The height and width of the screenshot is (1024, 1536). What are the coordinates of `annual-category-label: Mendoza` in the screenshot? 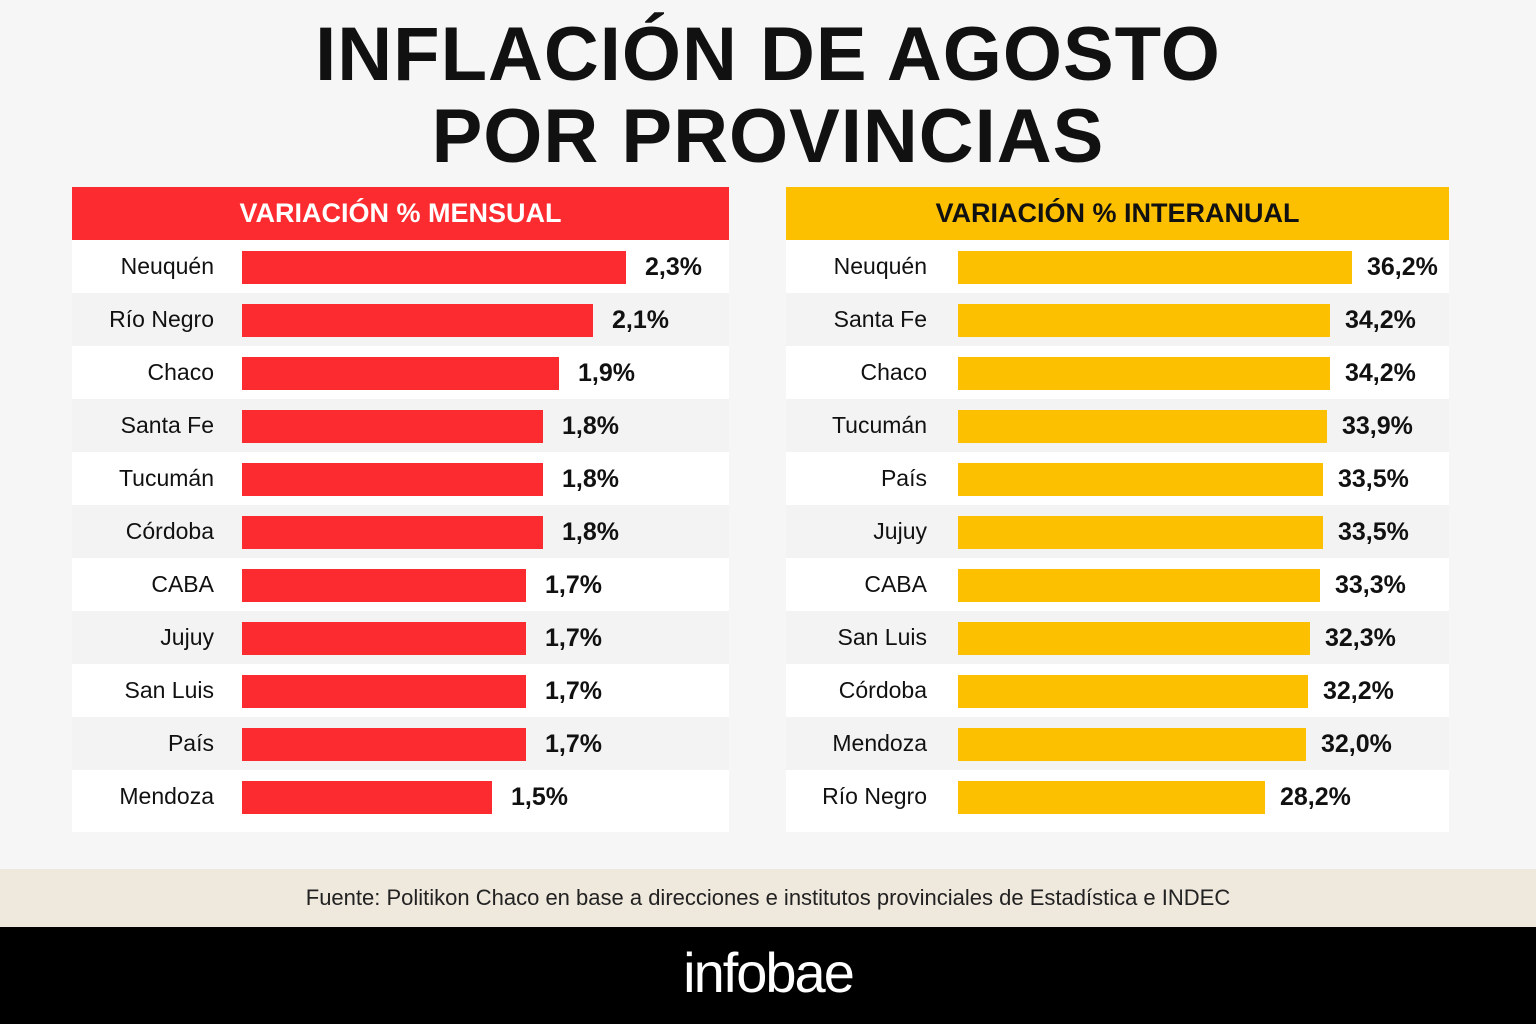 It's located at (879, 743).